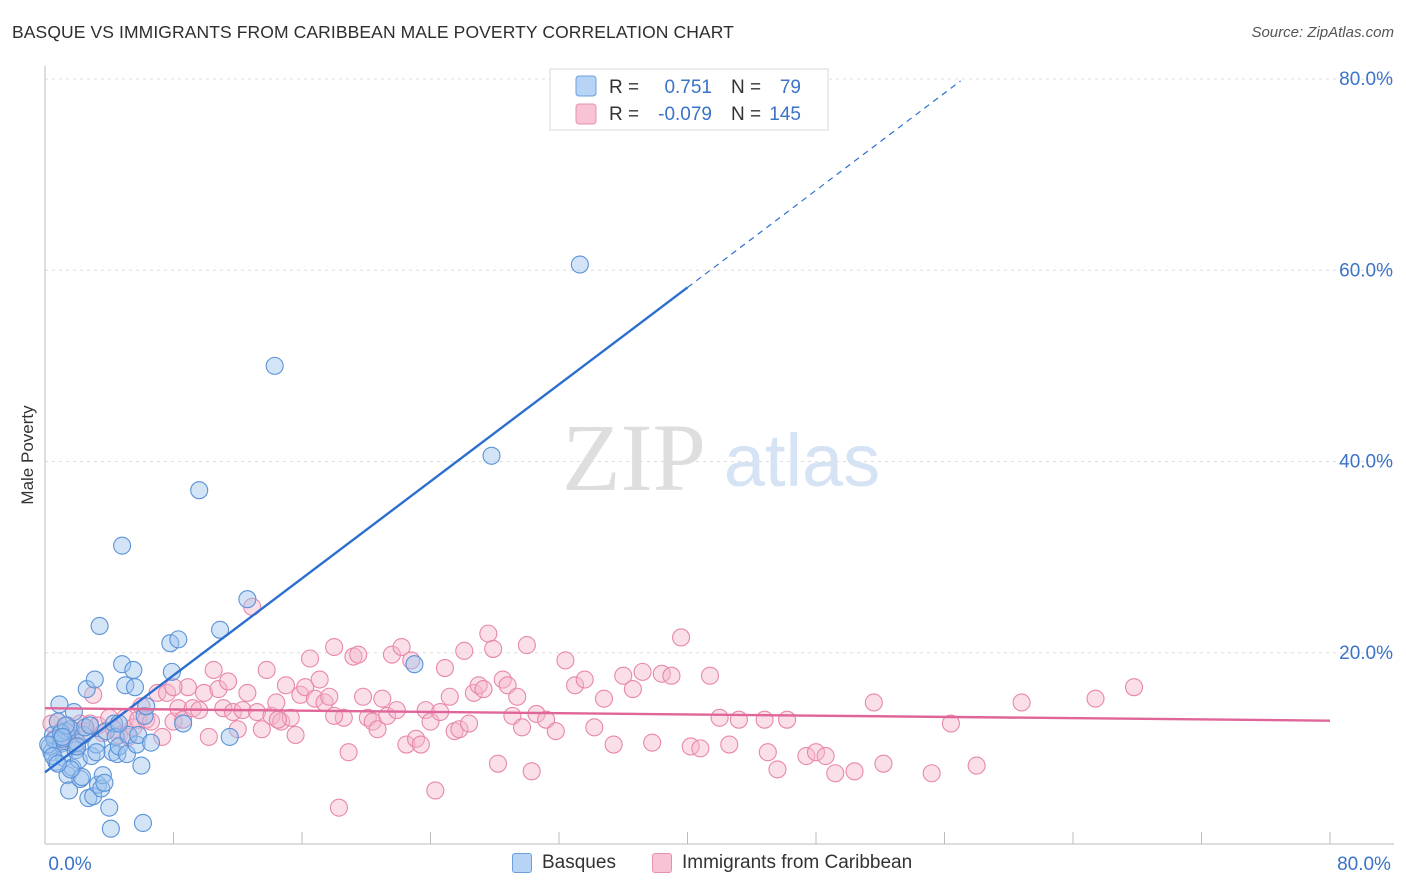 The width and height of the screenshot is (1406, 892). I want to click on legend-n-label-1: N =, so click(746, 87).